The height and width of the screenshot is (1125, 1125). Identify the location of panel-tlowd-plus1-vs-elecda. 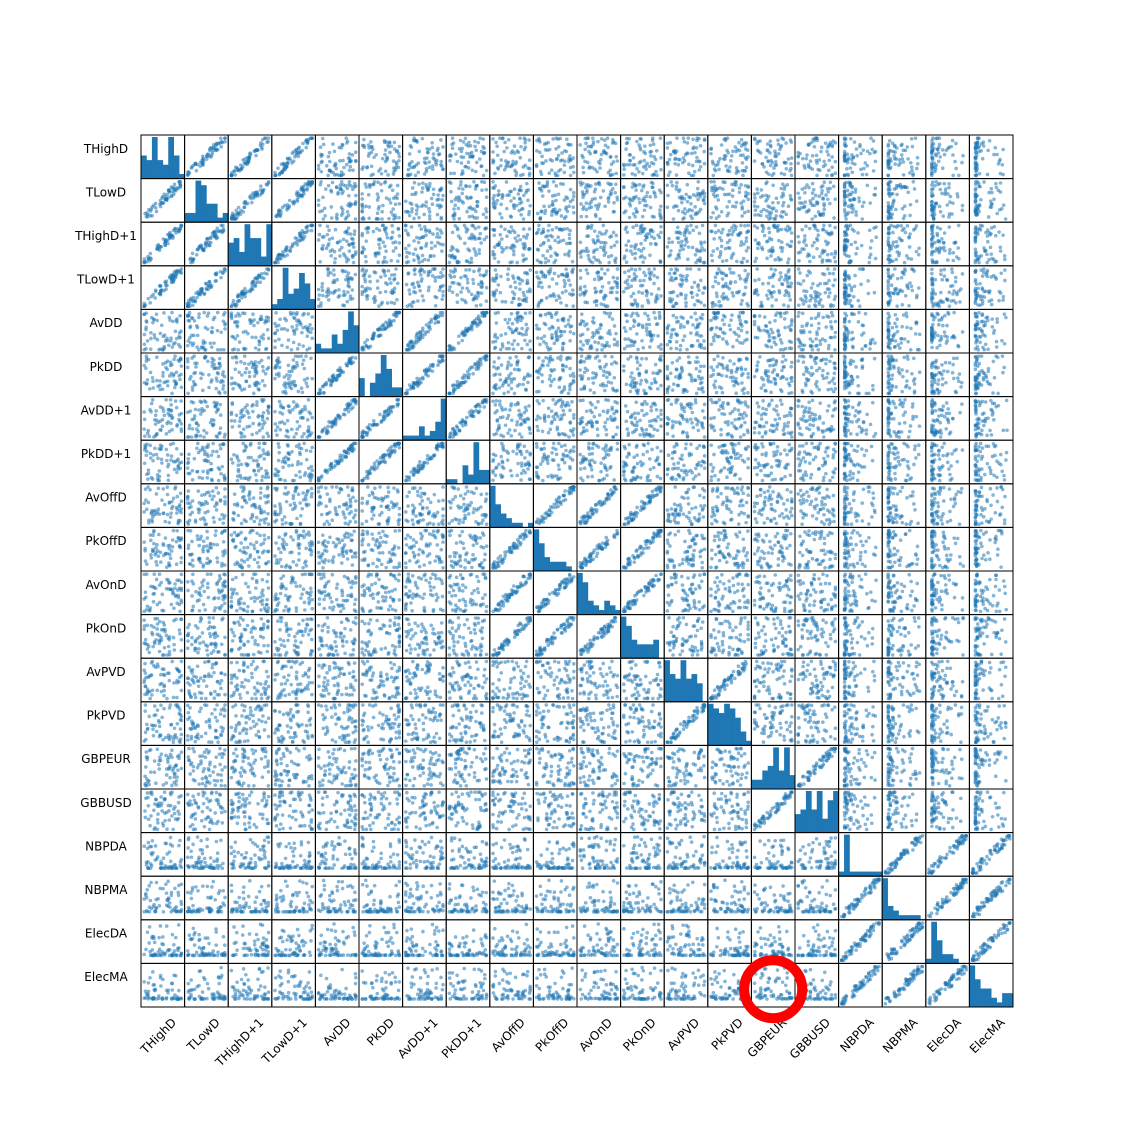
(947, 287).